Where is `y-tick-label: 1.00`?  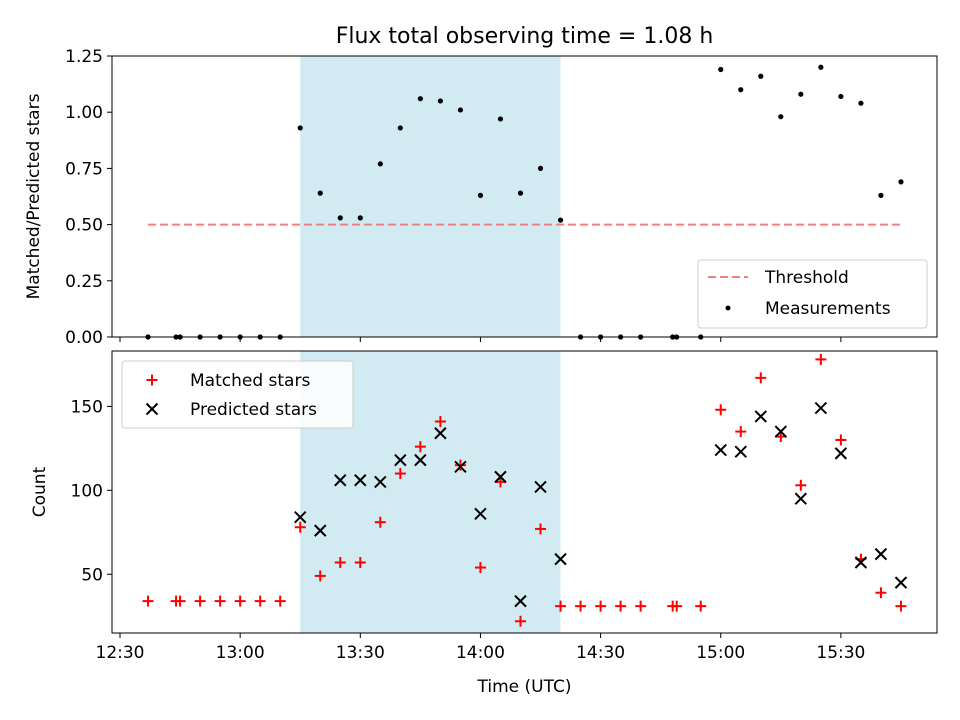
y-tick-label: 1.00 is located at coordinates (84, 113).